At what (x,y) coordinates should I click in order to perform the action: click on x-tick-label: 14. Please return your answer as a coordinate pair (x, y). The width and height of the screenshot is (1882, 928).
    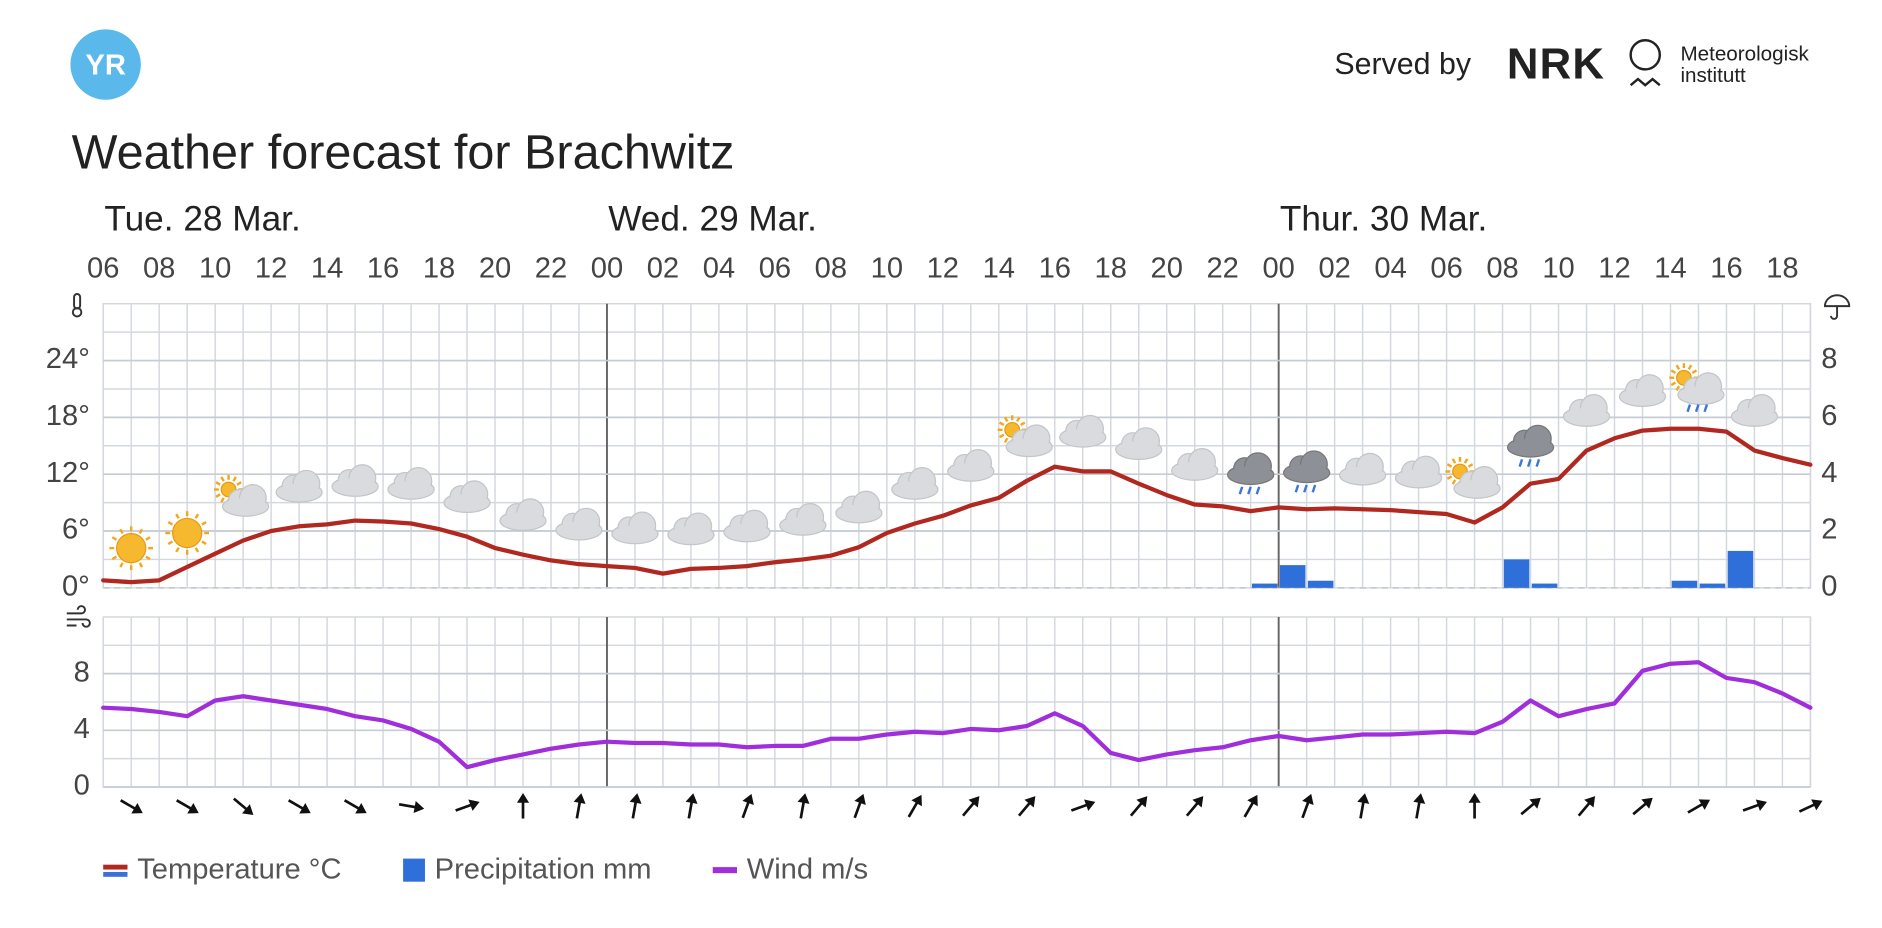
    Looking at the image, I should click on (999, 268).